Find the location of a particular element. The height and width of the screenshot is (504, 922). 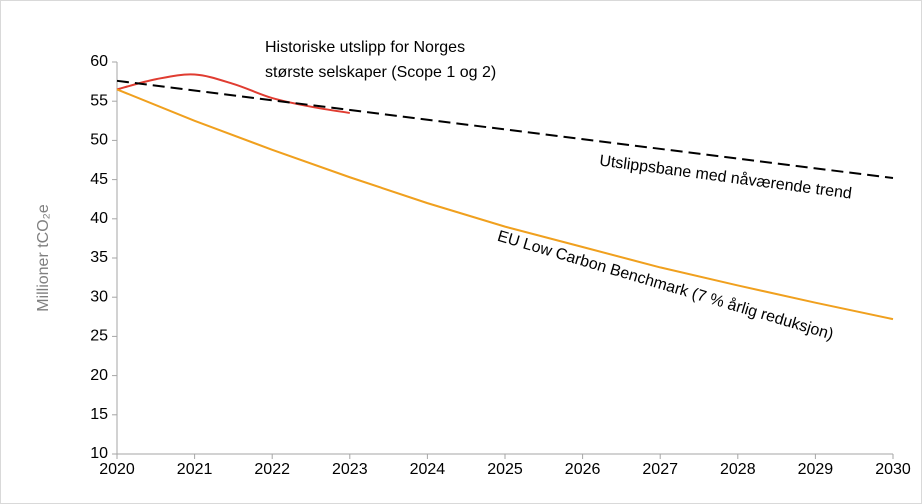

y-tick-label: 25 is located at coordinates (99, 336).